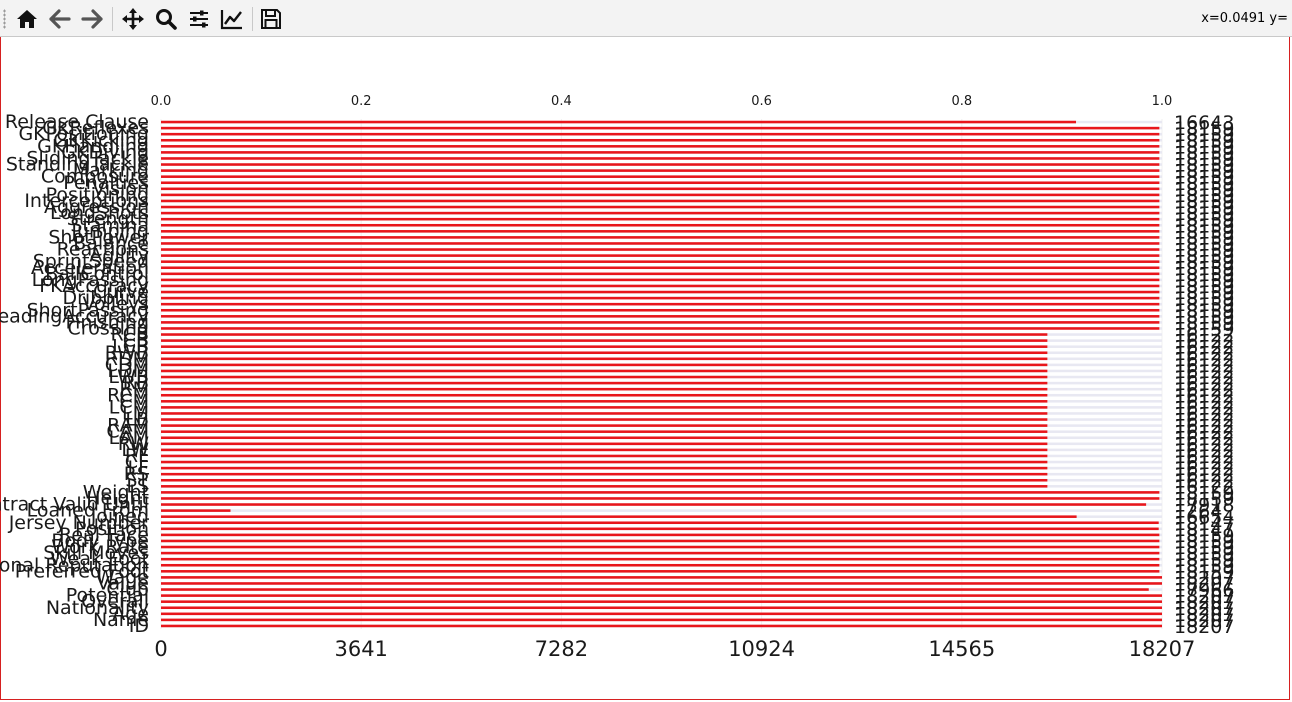  I want to click on category-label: Marking, so click(111, 171).